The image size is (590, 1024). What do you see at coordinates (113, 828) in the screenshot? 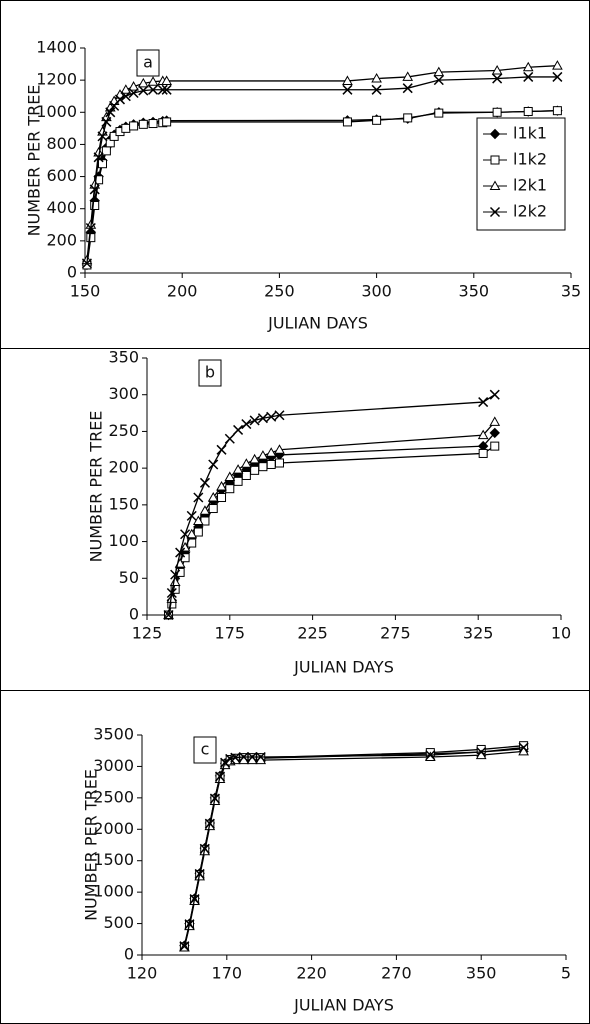
I see `y-tick-label: 2000` at bounding box center [113, 828].